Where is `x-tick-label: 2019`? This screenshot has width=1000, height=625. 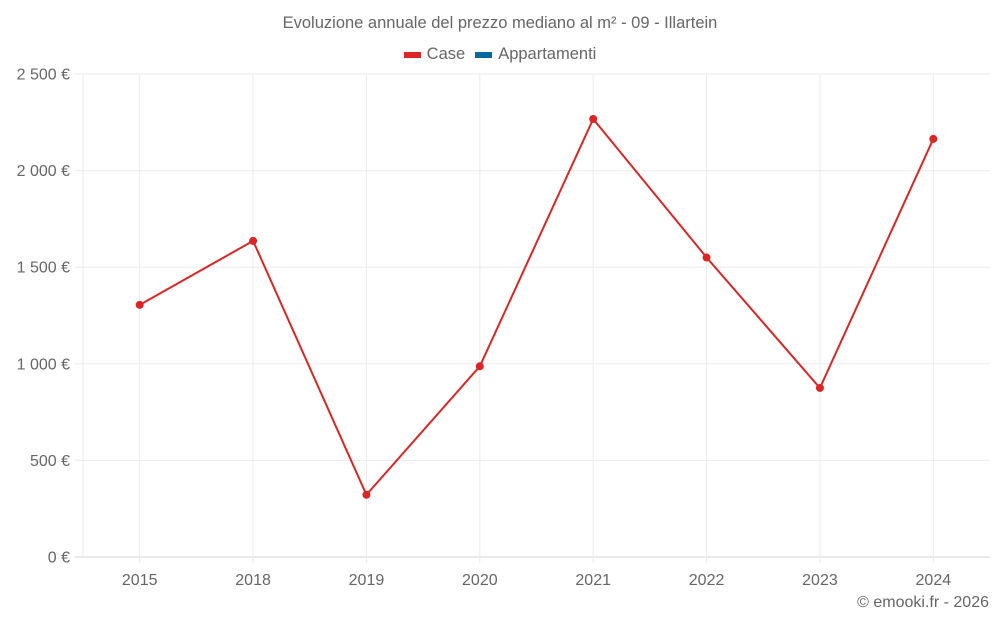 x-tick-label: 2019 is located at coordinates (367, 580).